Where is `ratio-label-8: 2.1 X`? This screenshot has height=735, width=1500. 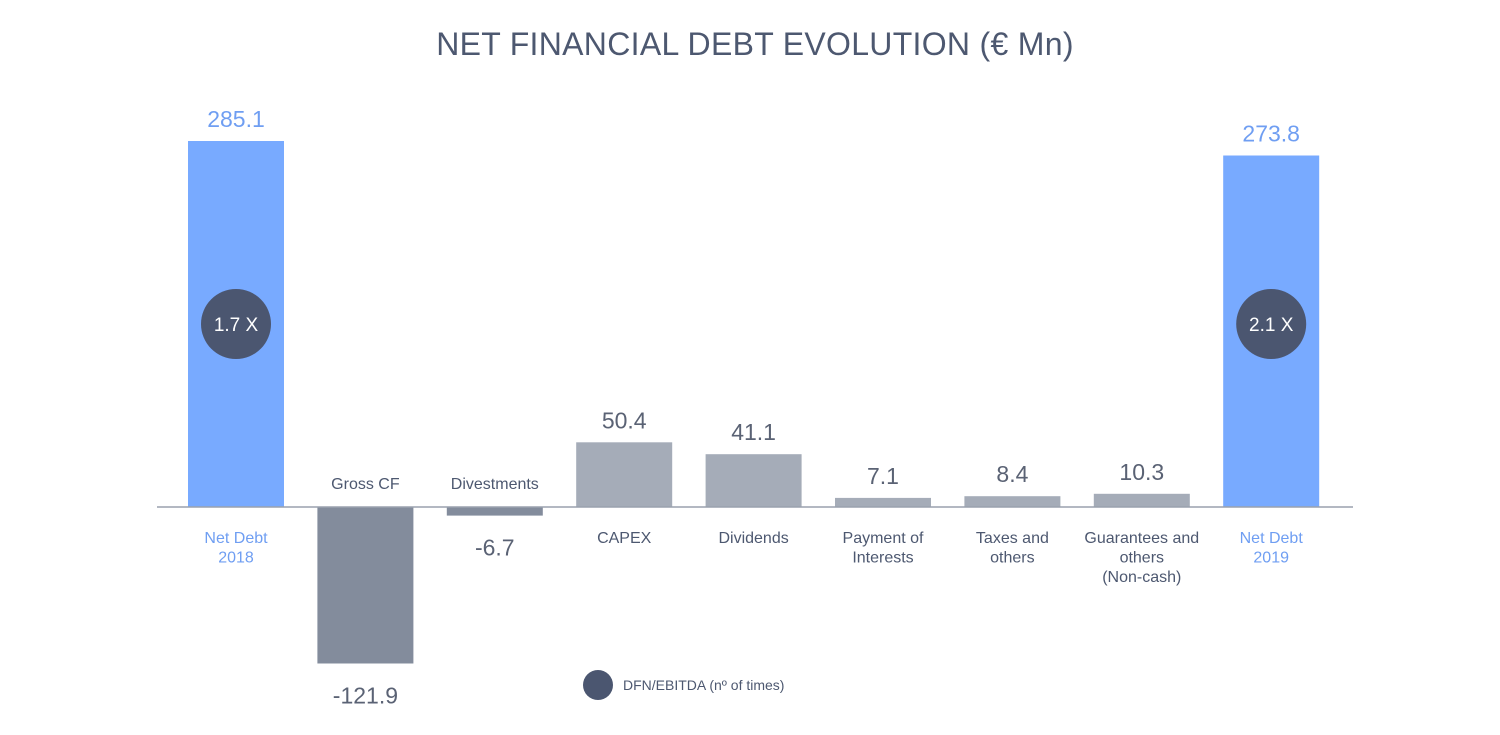 ratio-label-8: 2.1 X is located at coordinates (1271, 325).